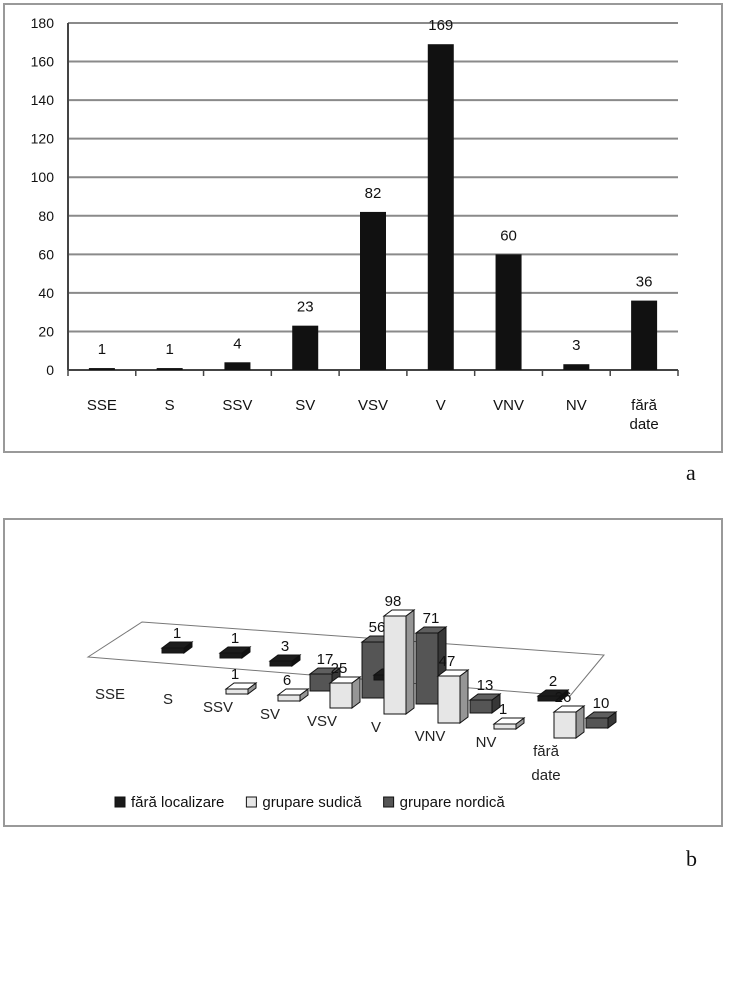 The image size is (732, 1006). I want to click on data-label: 56, so click(377, 627).